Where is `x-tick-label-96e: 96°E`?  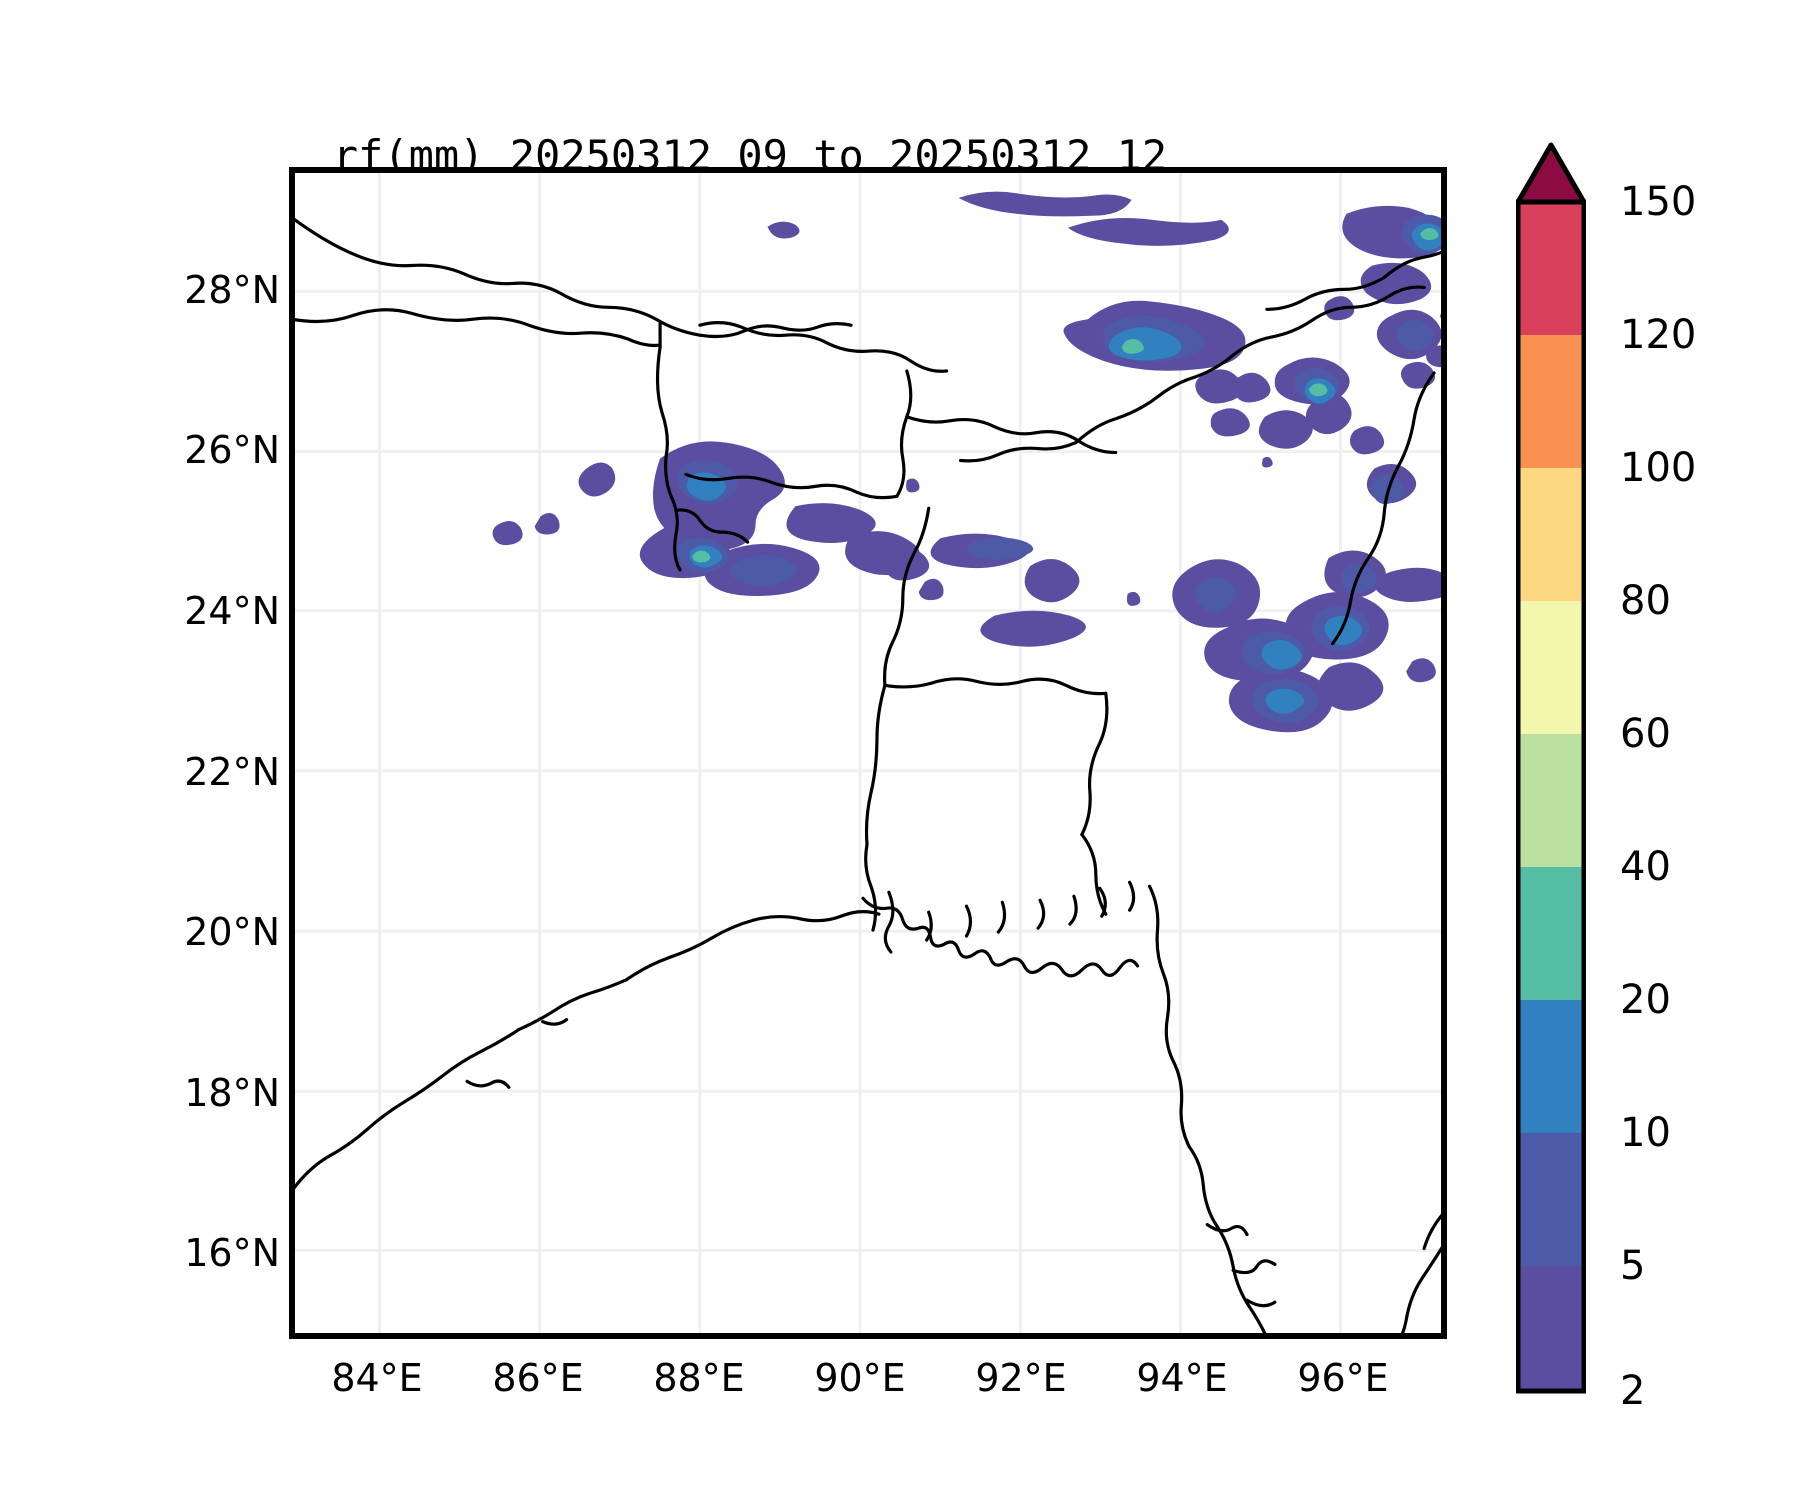
x-tick-label-96e: 96°E is located at coordinates (1343, 1378).